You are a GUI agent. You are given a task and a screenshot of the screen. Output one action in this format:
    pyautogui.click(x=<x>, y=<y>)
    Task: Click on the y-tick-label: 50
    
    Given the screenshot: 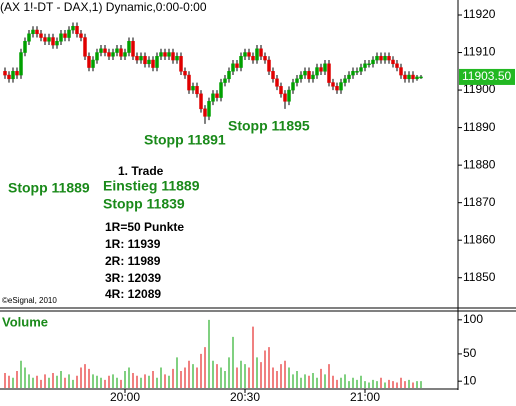 What is the action you would take?
    pyautogui.click(x=470, y=353)
    